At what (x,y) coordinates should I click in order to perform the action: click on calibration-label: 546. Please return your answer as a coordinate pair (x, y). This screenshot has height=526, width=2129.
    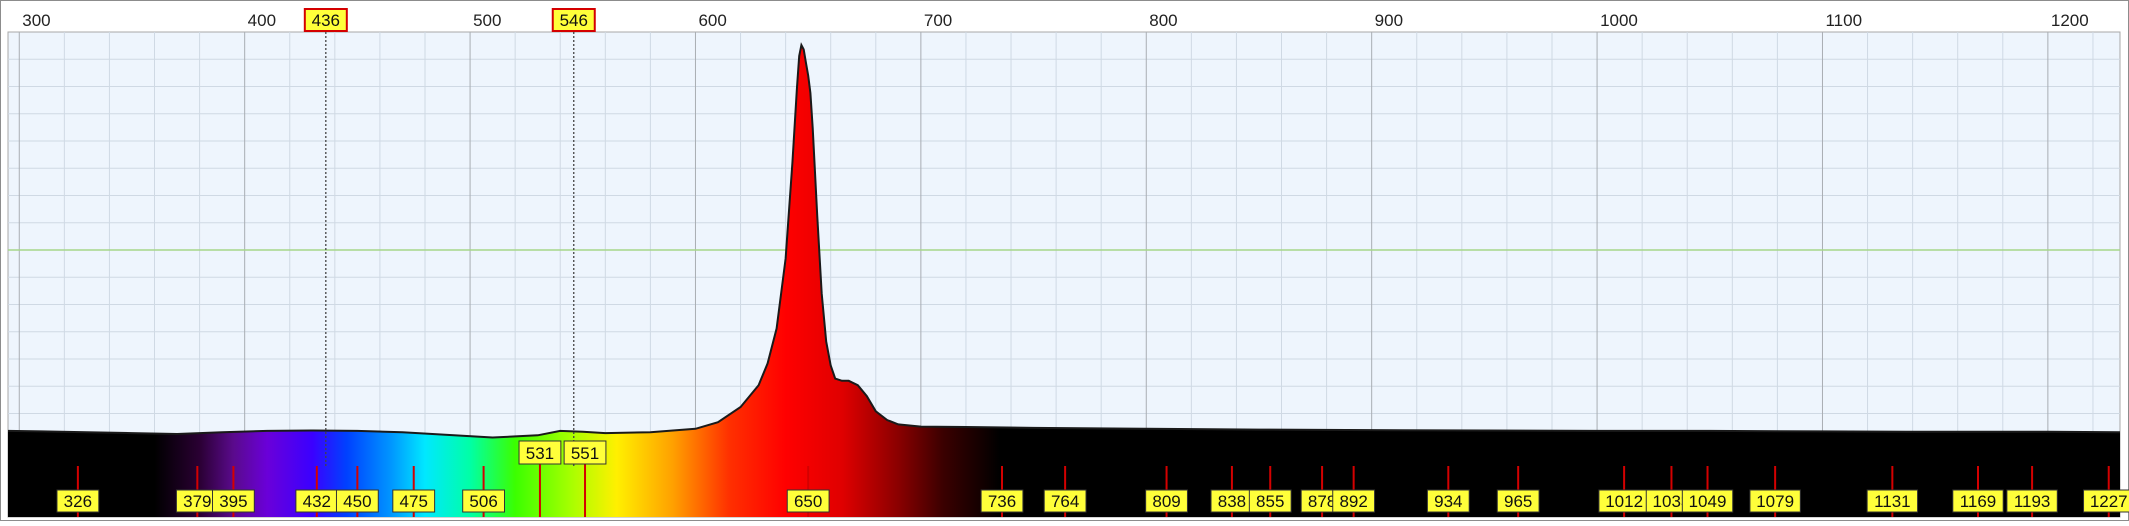
    Looking at the image, I should click on (574, 20).